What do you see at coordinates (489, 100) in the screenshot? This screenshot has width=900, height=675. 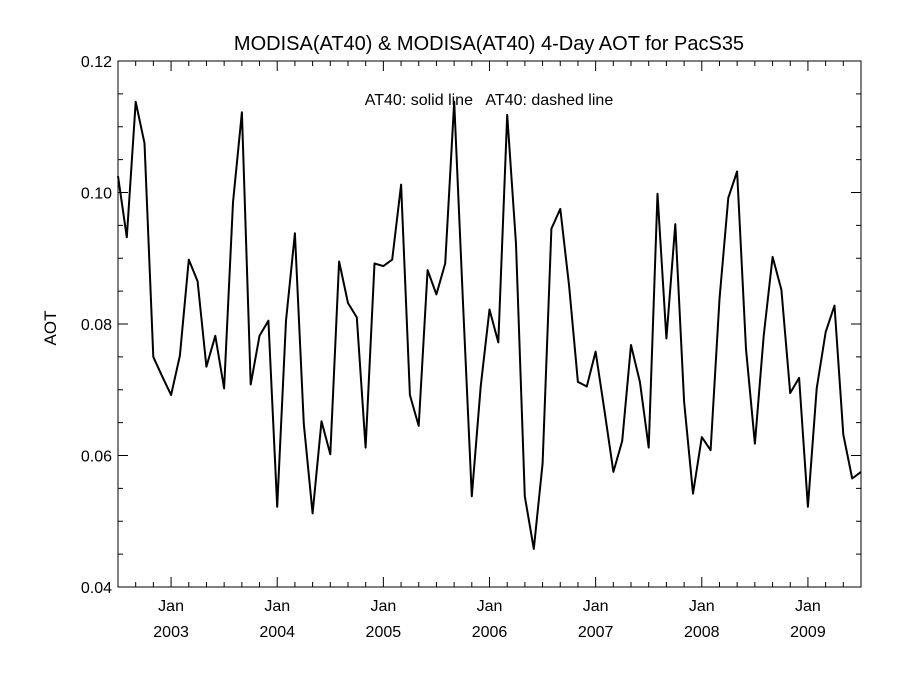 I see `series-style-annotation: AT40: solid line AT40: dashed line` at bounding box center [489, 100].